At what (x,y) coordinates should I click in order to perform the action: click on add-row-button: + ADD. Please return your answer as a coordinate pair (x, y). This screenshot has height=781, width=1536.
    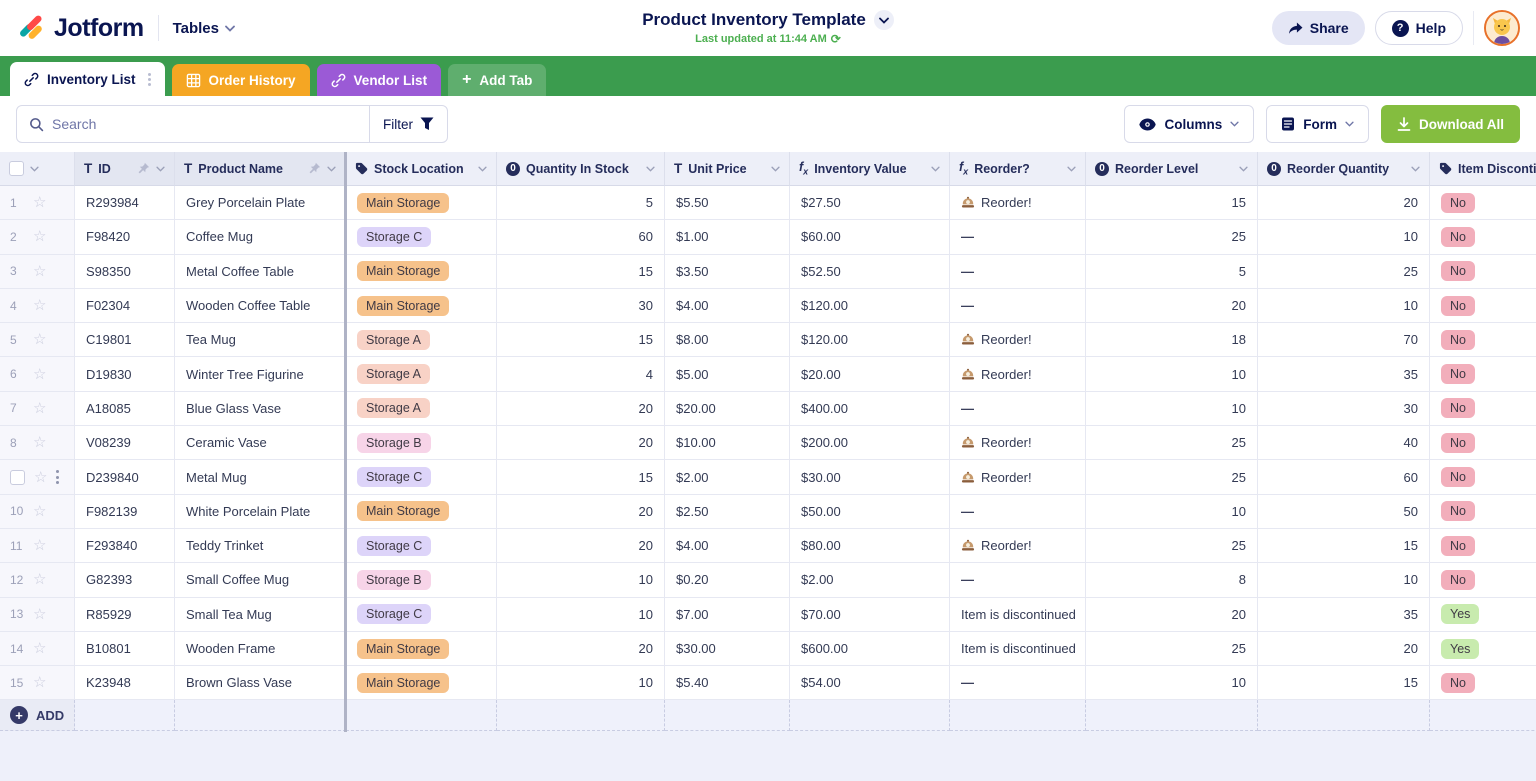
    Looking at the image, I should click on (37, 716).